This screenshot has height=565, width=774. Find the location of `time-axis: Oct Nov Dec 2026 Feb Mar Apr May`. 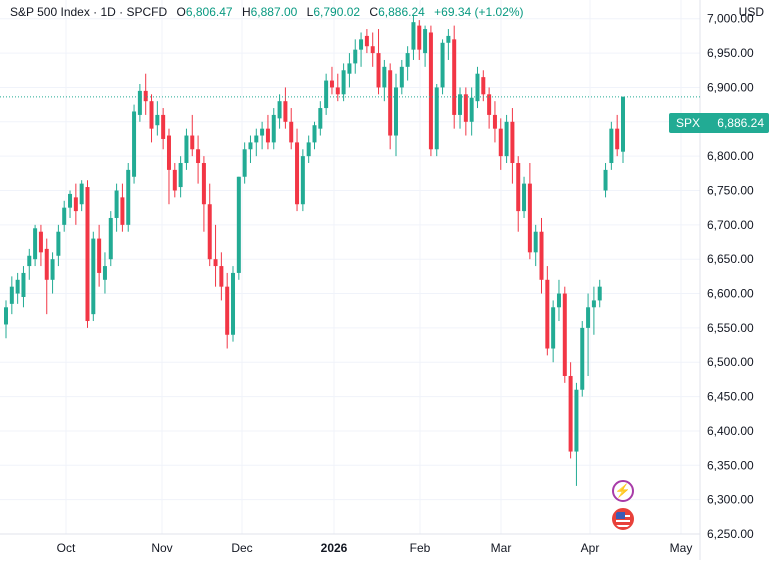

time-axis: Oct Nov Dec 2026 Feb Mar Apr May is located at coordinates (375, 548).